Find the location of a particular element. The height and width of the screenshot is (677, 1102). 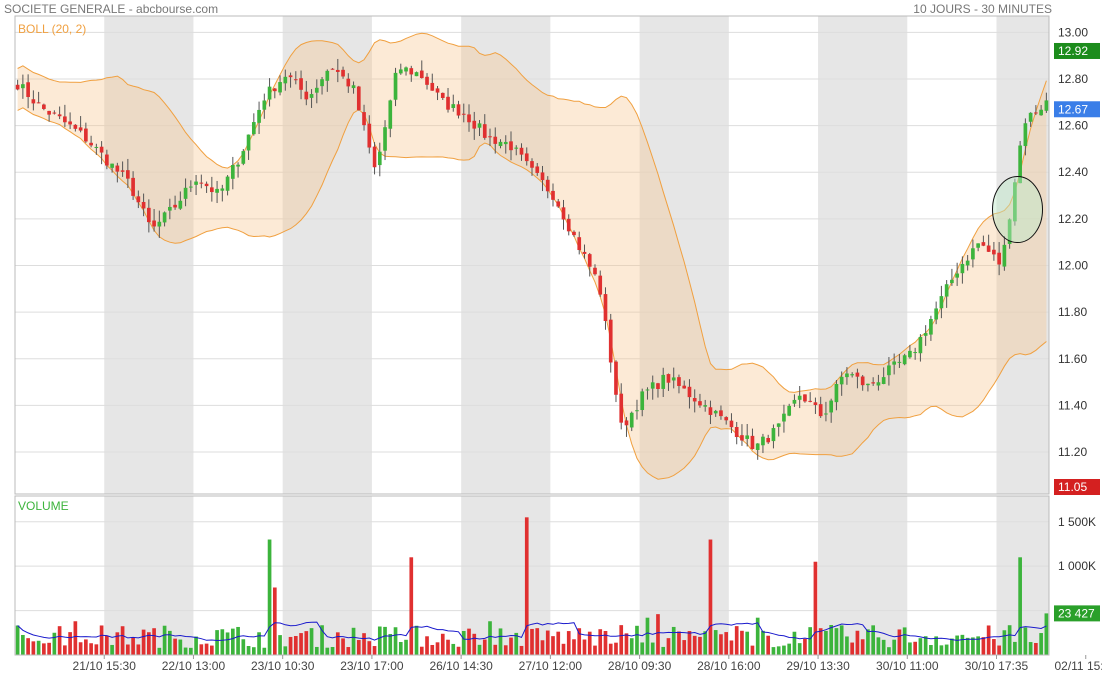

bollinger-label: BOLL (20, 2) is located at coordinates (52, 29).